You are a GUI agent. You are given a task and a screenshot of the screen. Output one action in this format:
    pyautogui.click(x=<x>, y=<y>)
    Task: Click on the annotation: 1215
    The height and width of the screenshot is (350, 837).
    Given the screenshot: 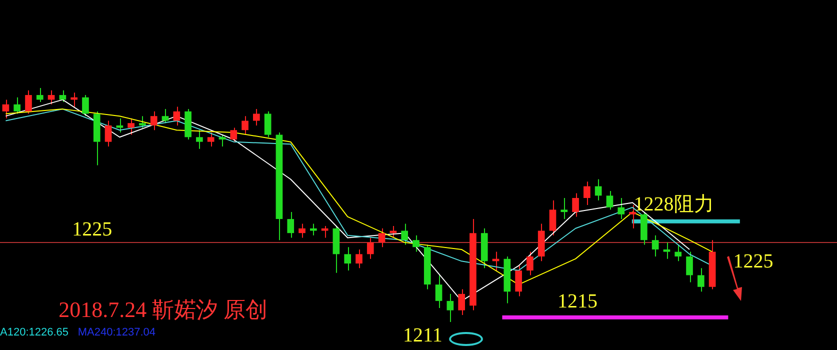 What is the action you would take?
    pyautogui.click(x=578, y=301)
    